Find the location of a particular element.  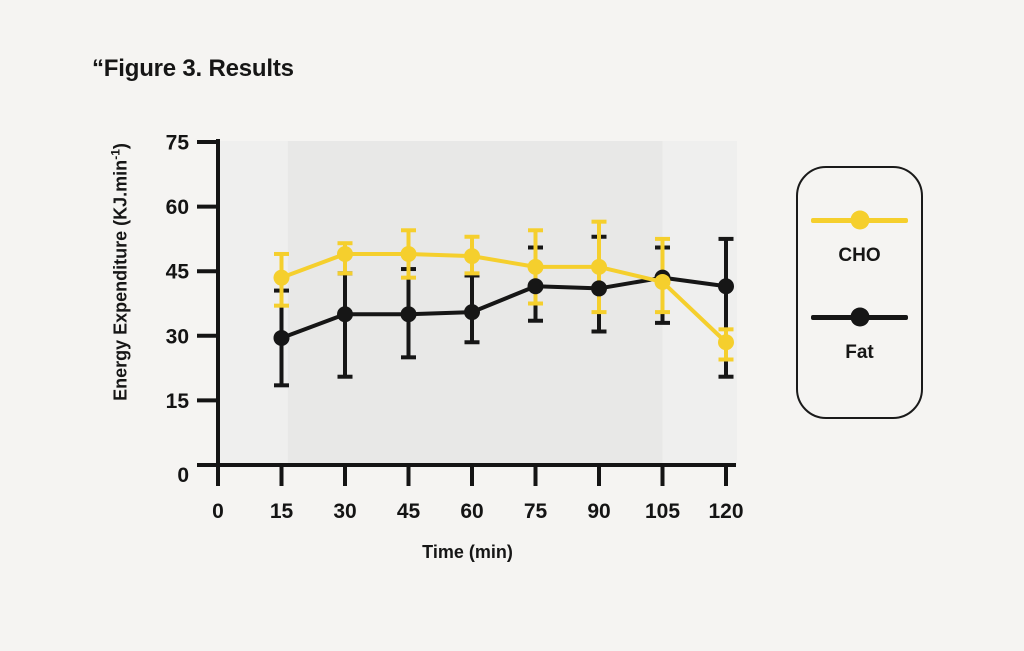

x-tick-label-90: 90 is located at coordinates (598, 511).